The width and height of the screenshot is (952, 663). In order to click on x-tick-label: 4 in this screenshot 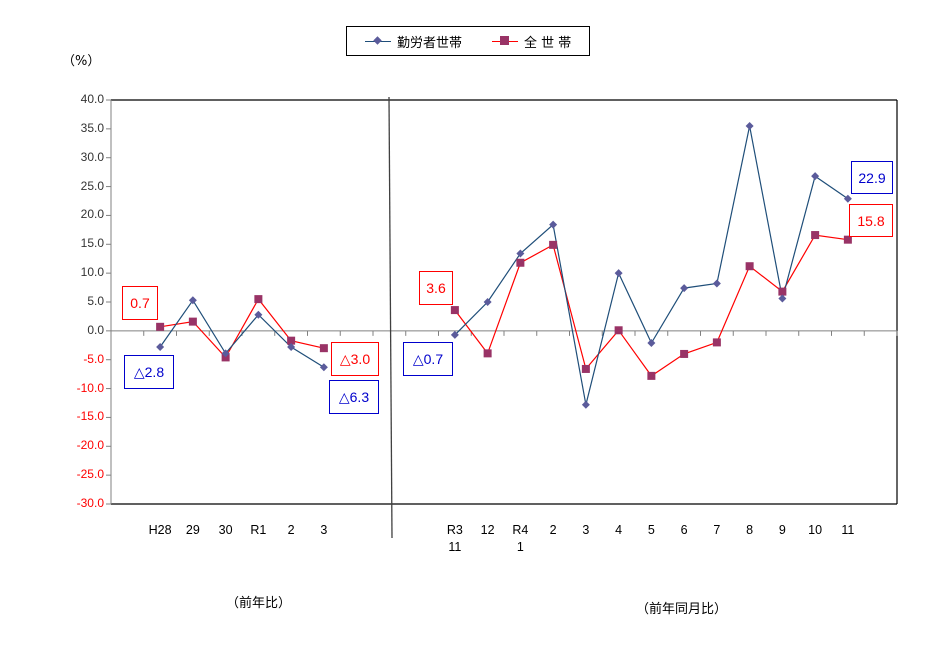, I will do `click(619, 530)`.